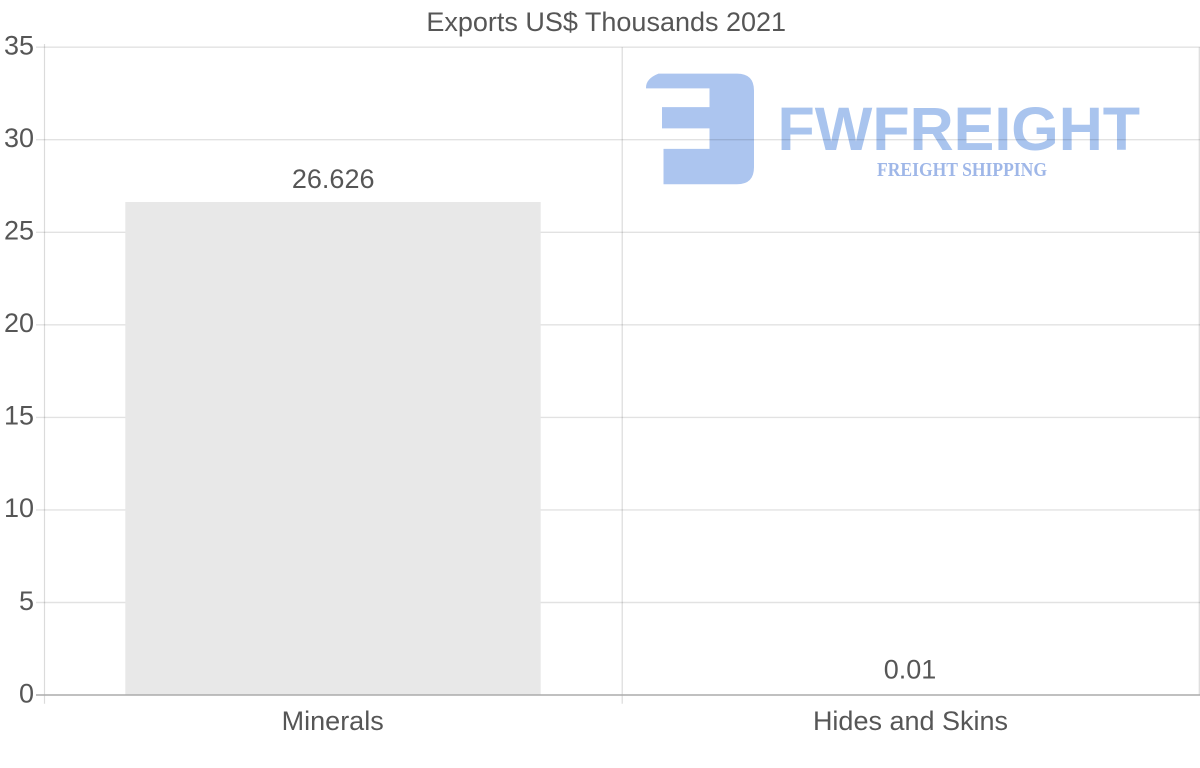 The height and width of the screenshot is (768, 1200). What do you see at coordinates (19, 231) in the screenshot?
I see `svg-text: 25` at bounding box center [19, 231].